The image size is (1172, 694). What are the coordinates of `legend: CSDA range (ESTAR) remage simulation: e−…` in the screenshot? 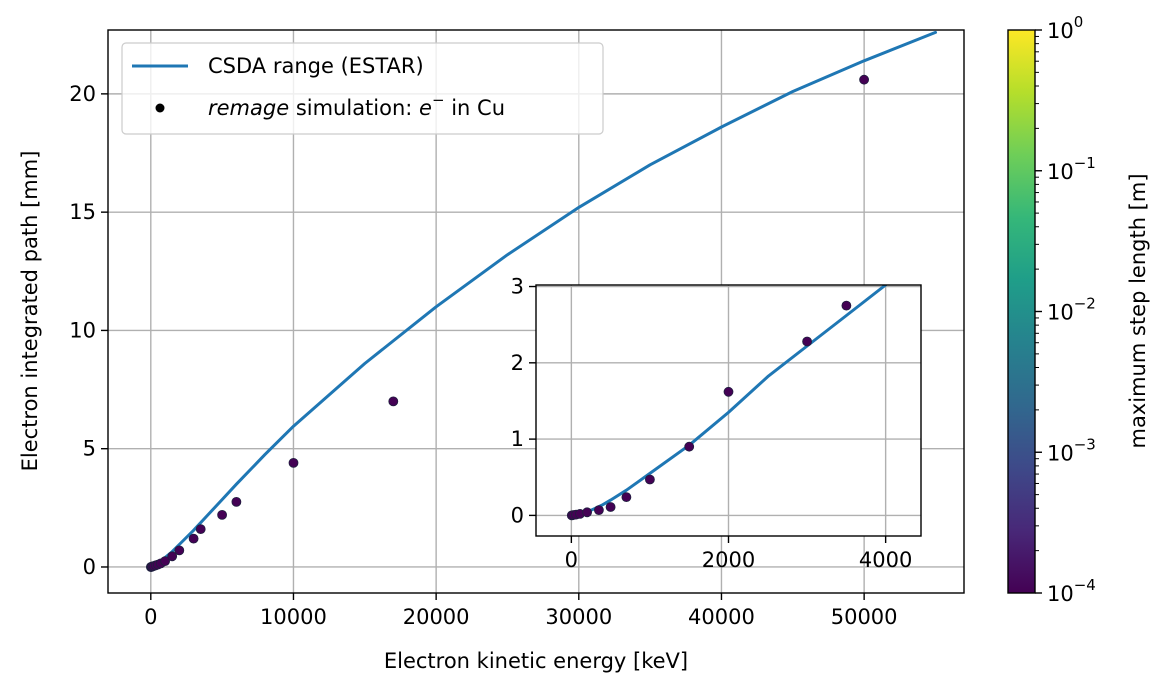 It's located at (362, 88).